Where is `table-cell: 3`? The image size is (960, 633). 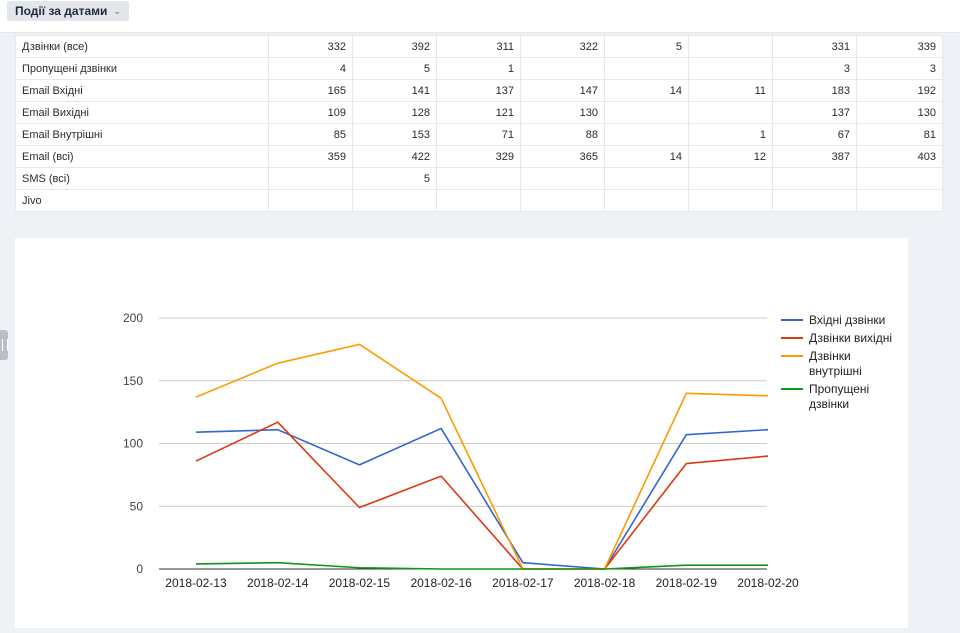 table-cell: 3 is located at coordinates (899, 68).